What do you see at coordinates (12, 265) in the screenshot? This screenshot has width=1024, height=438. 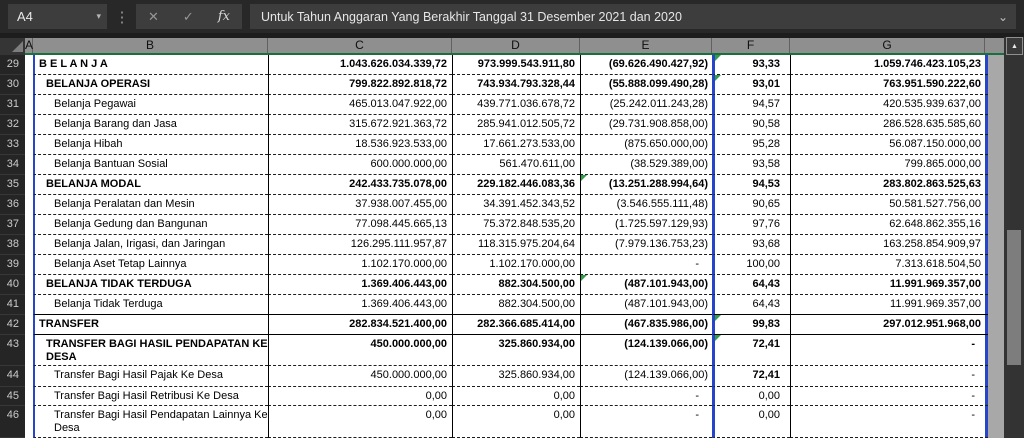 I see `row-number: 39` at bounding box center [12, 265].